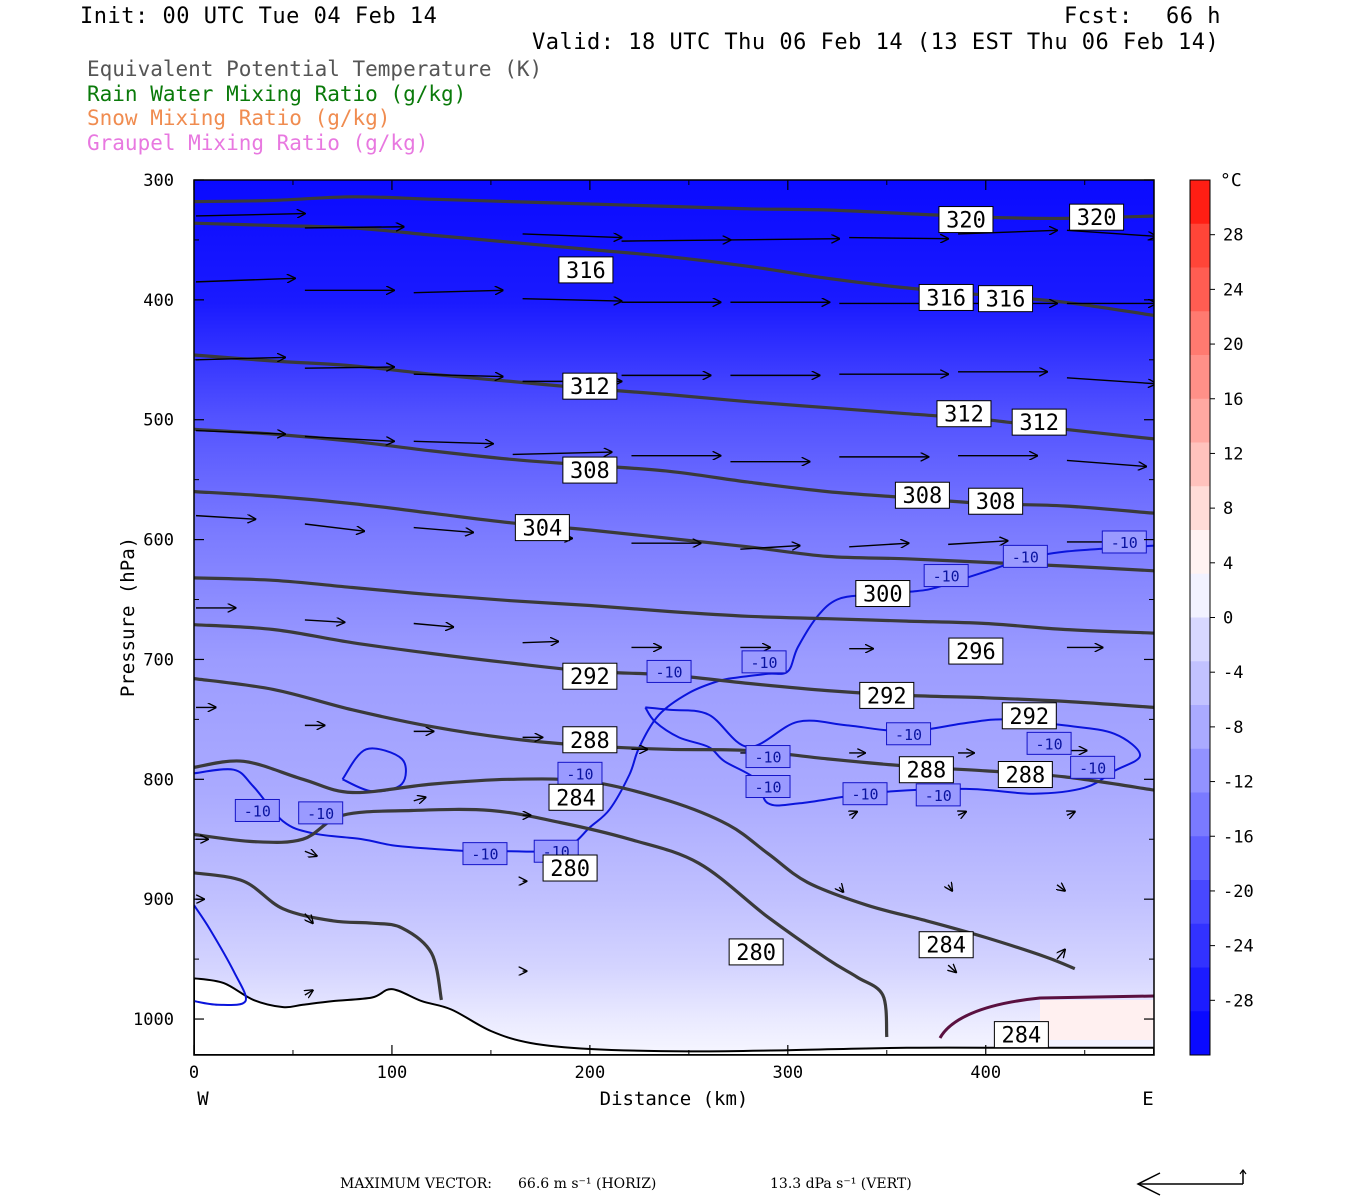 This screenshot has width=1350, height=1200. I want to click on colorbar-unit: °C, so click(1231, 180).